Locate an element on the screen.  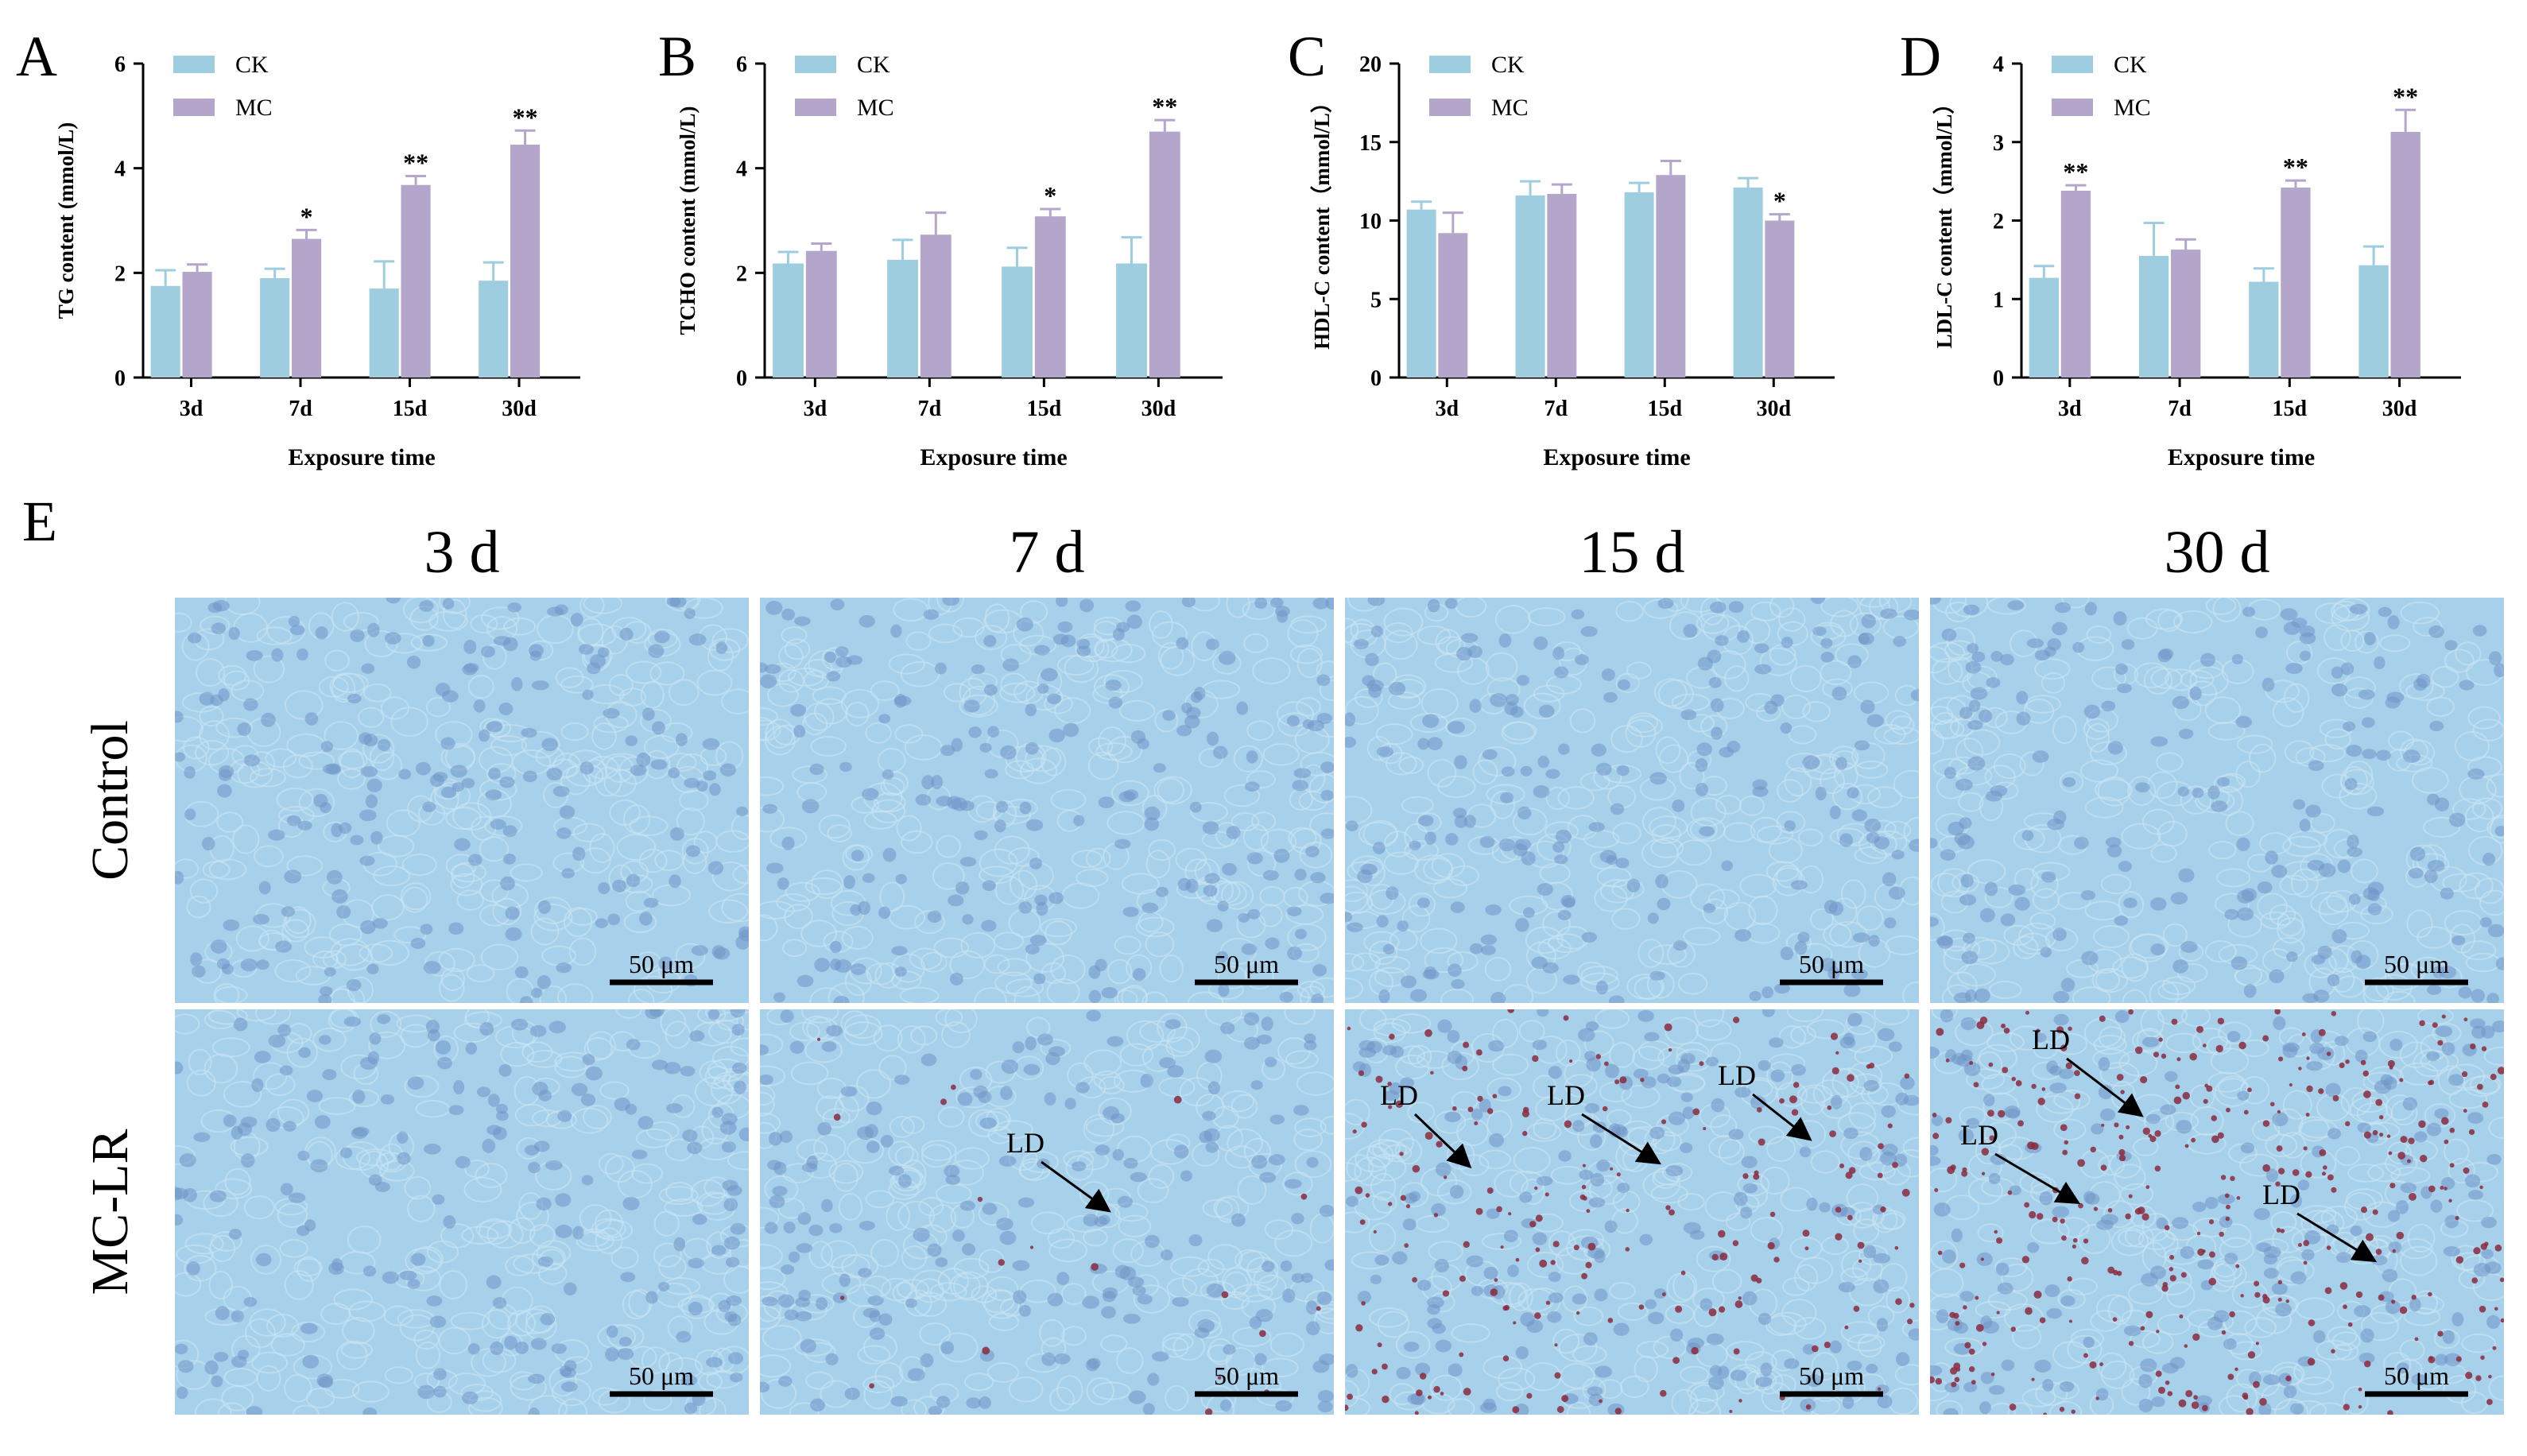
column-label: 30 d is located at coordinates (2217, 552).